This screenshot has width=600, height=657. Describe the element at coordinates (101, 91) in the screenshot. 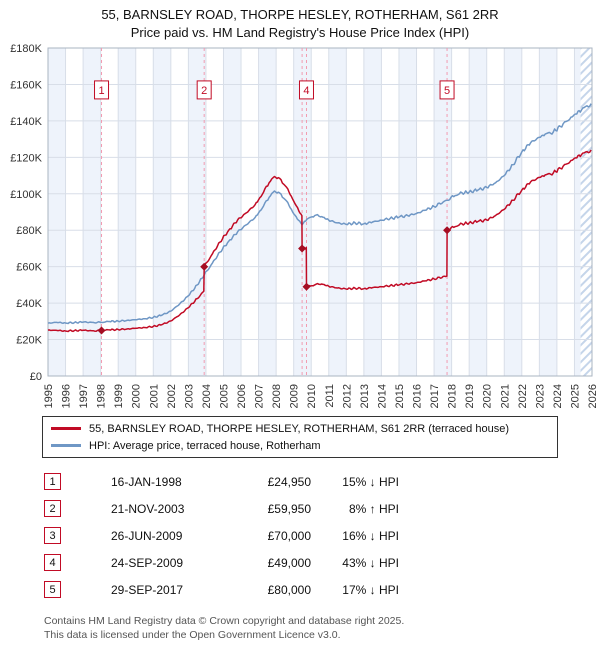

I see `sale-number-box-label: 1` at that location.